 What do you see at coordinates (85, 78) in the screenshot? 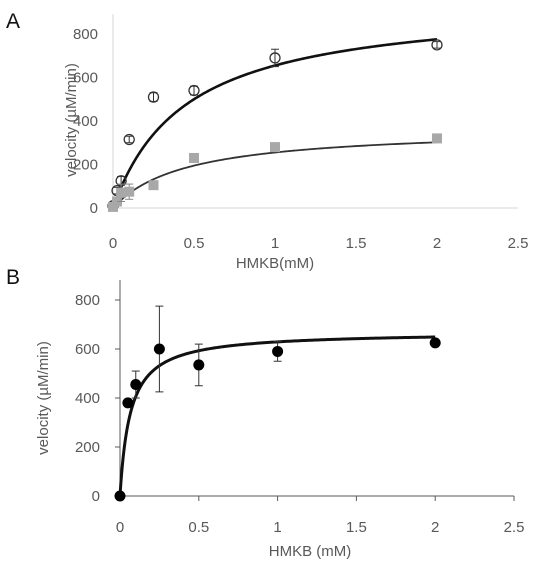
I see `panel-a-y-tick-label: 600` at bounding box center [85, 78].